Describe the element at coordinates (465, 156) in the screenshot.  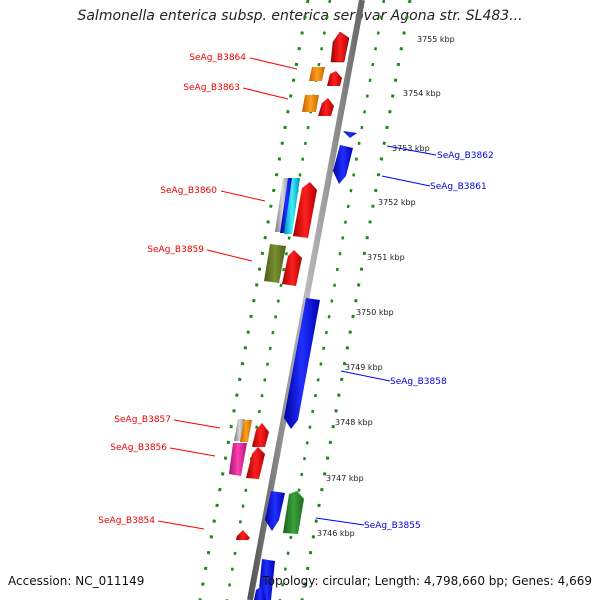
I see `gene-label-b3862: SeAg_B3862` at that location.